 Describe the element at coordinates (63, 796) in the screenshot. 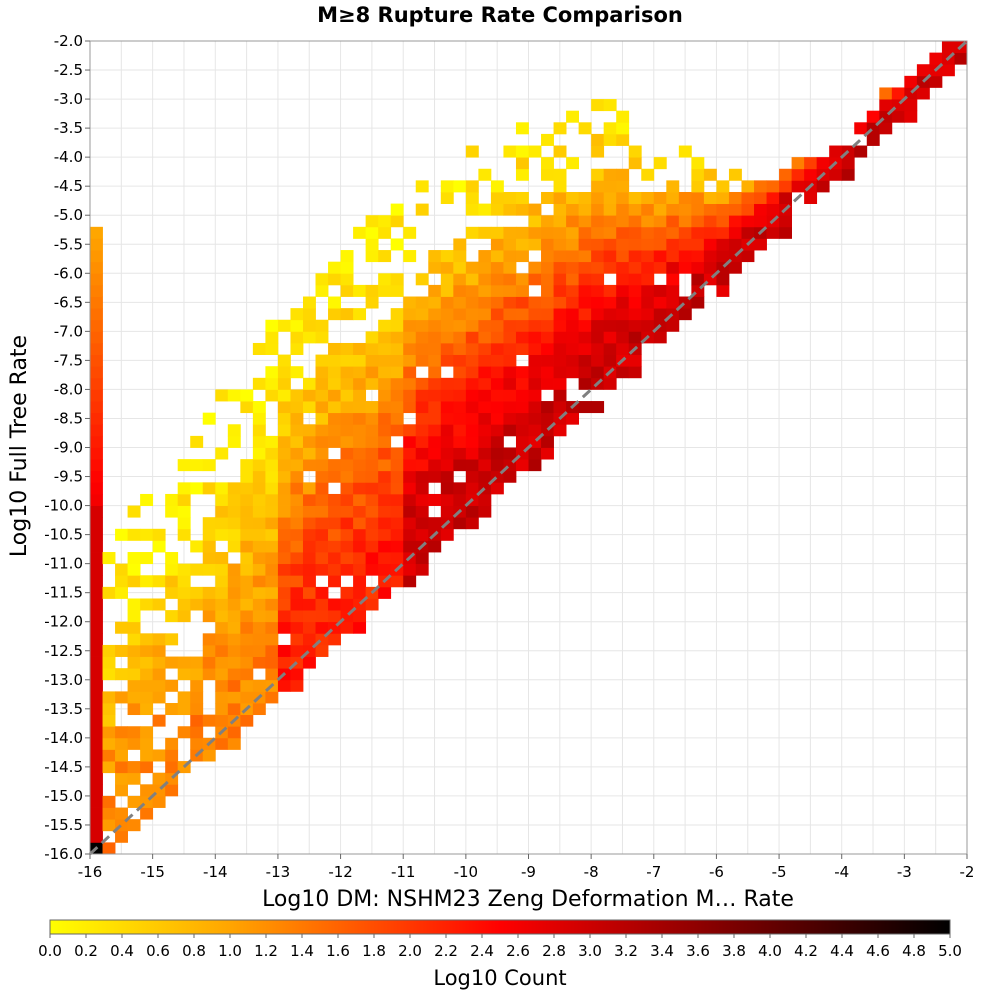

I see `y-tick-label: -15.0` at that location.